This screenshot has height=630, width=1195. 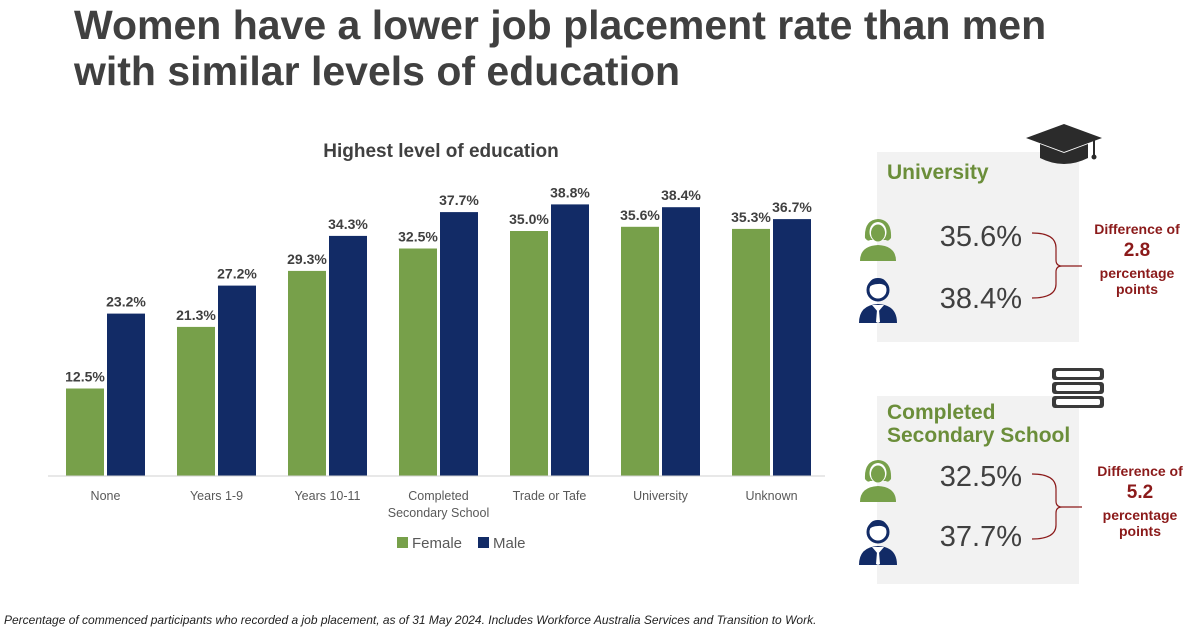 I want to click on data-label: 38.8%, so click(x=570, y=192).